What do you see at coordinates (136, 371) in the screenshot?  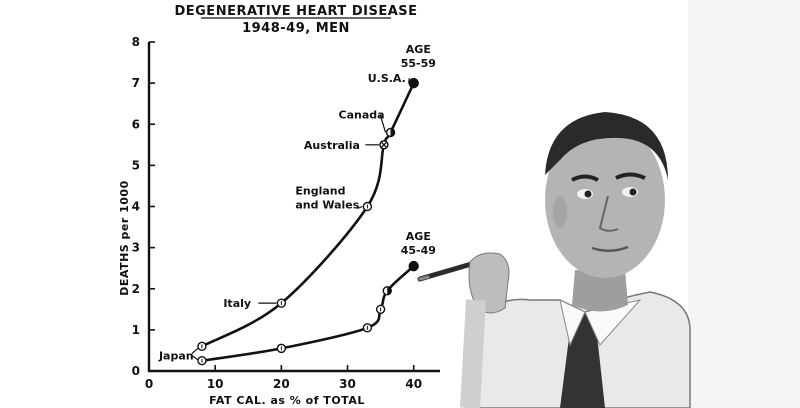 I see `y-tick-label: 0` at bounding box center [136, 371].